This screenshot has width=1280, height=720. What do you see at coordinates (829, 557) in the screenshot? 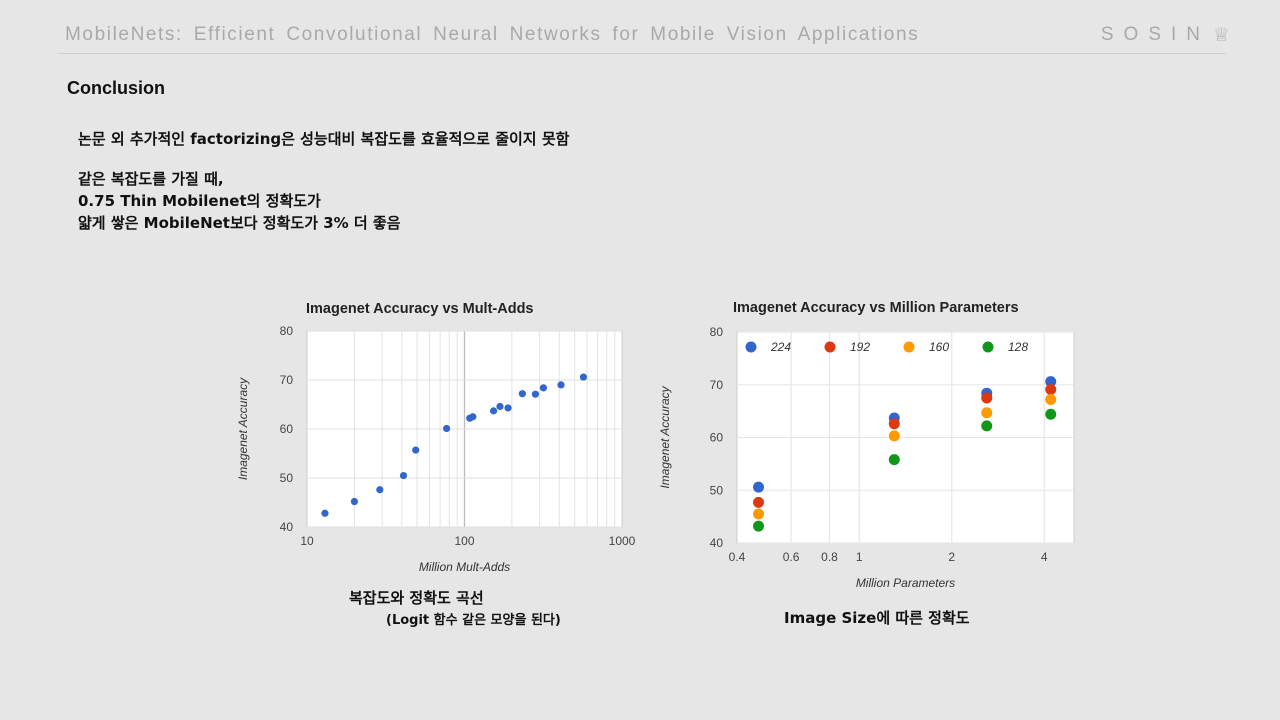
I see `x-tick-label: 0.8` at bounding box center [829, 557].